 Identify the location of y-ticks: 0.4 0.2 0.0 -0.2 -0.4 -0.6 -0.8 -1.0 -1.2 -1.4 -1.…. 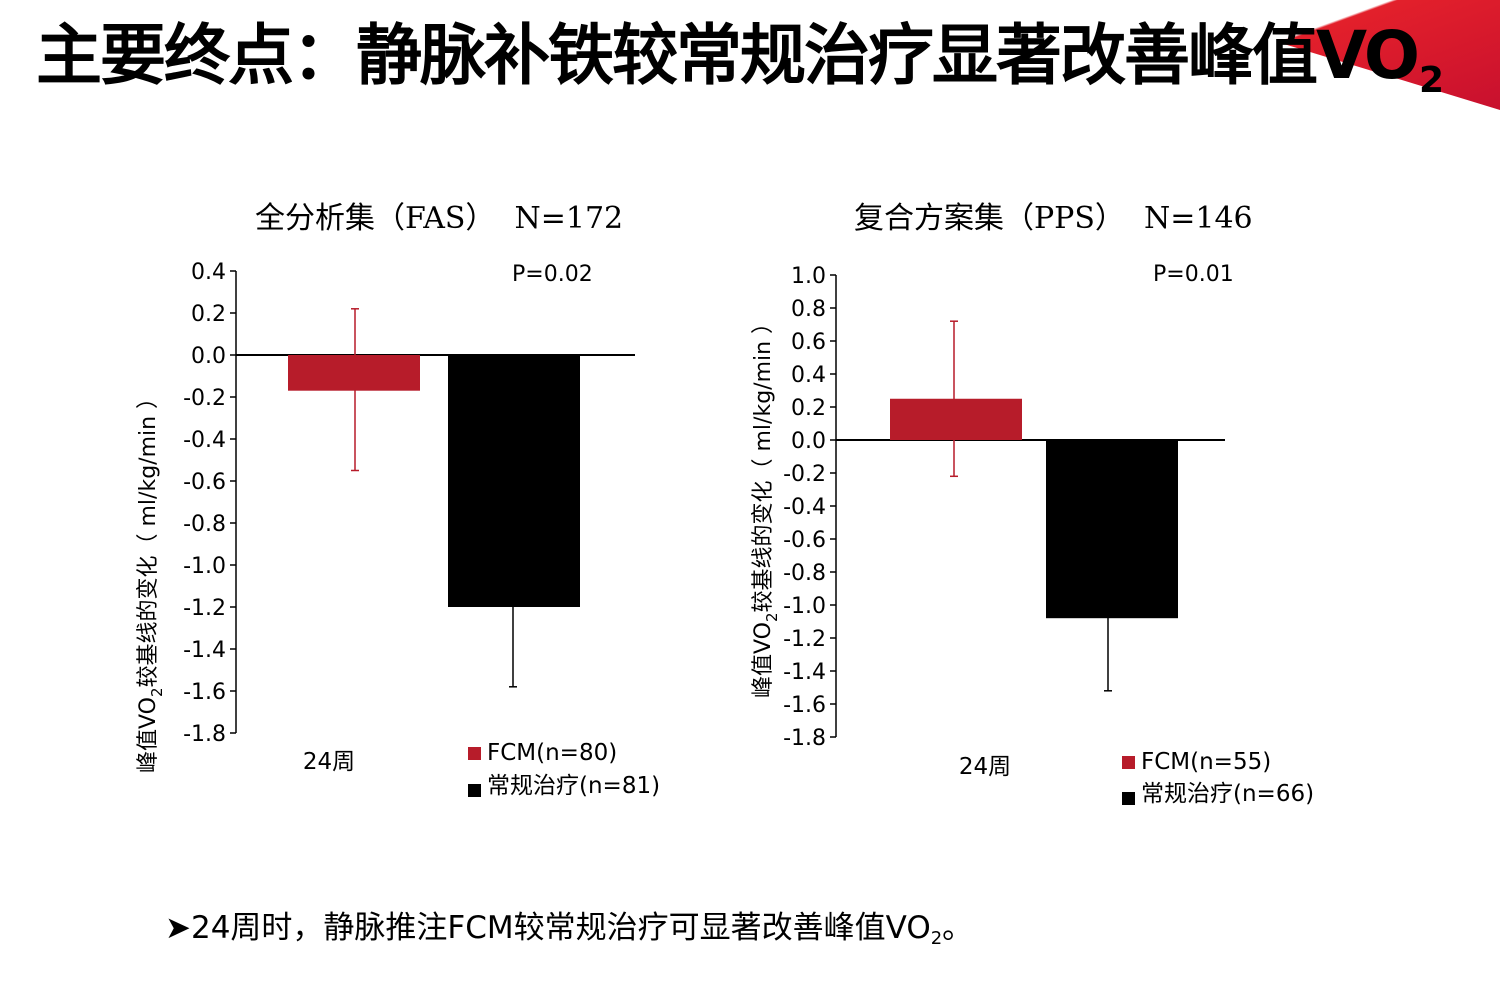
(209, 503).